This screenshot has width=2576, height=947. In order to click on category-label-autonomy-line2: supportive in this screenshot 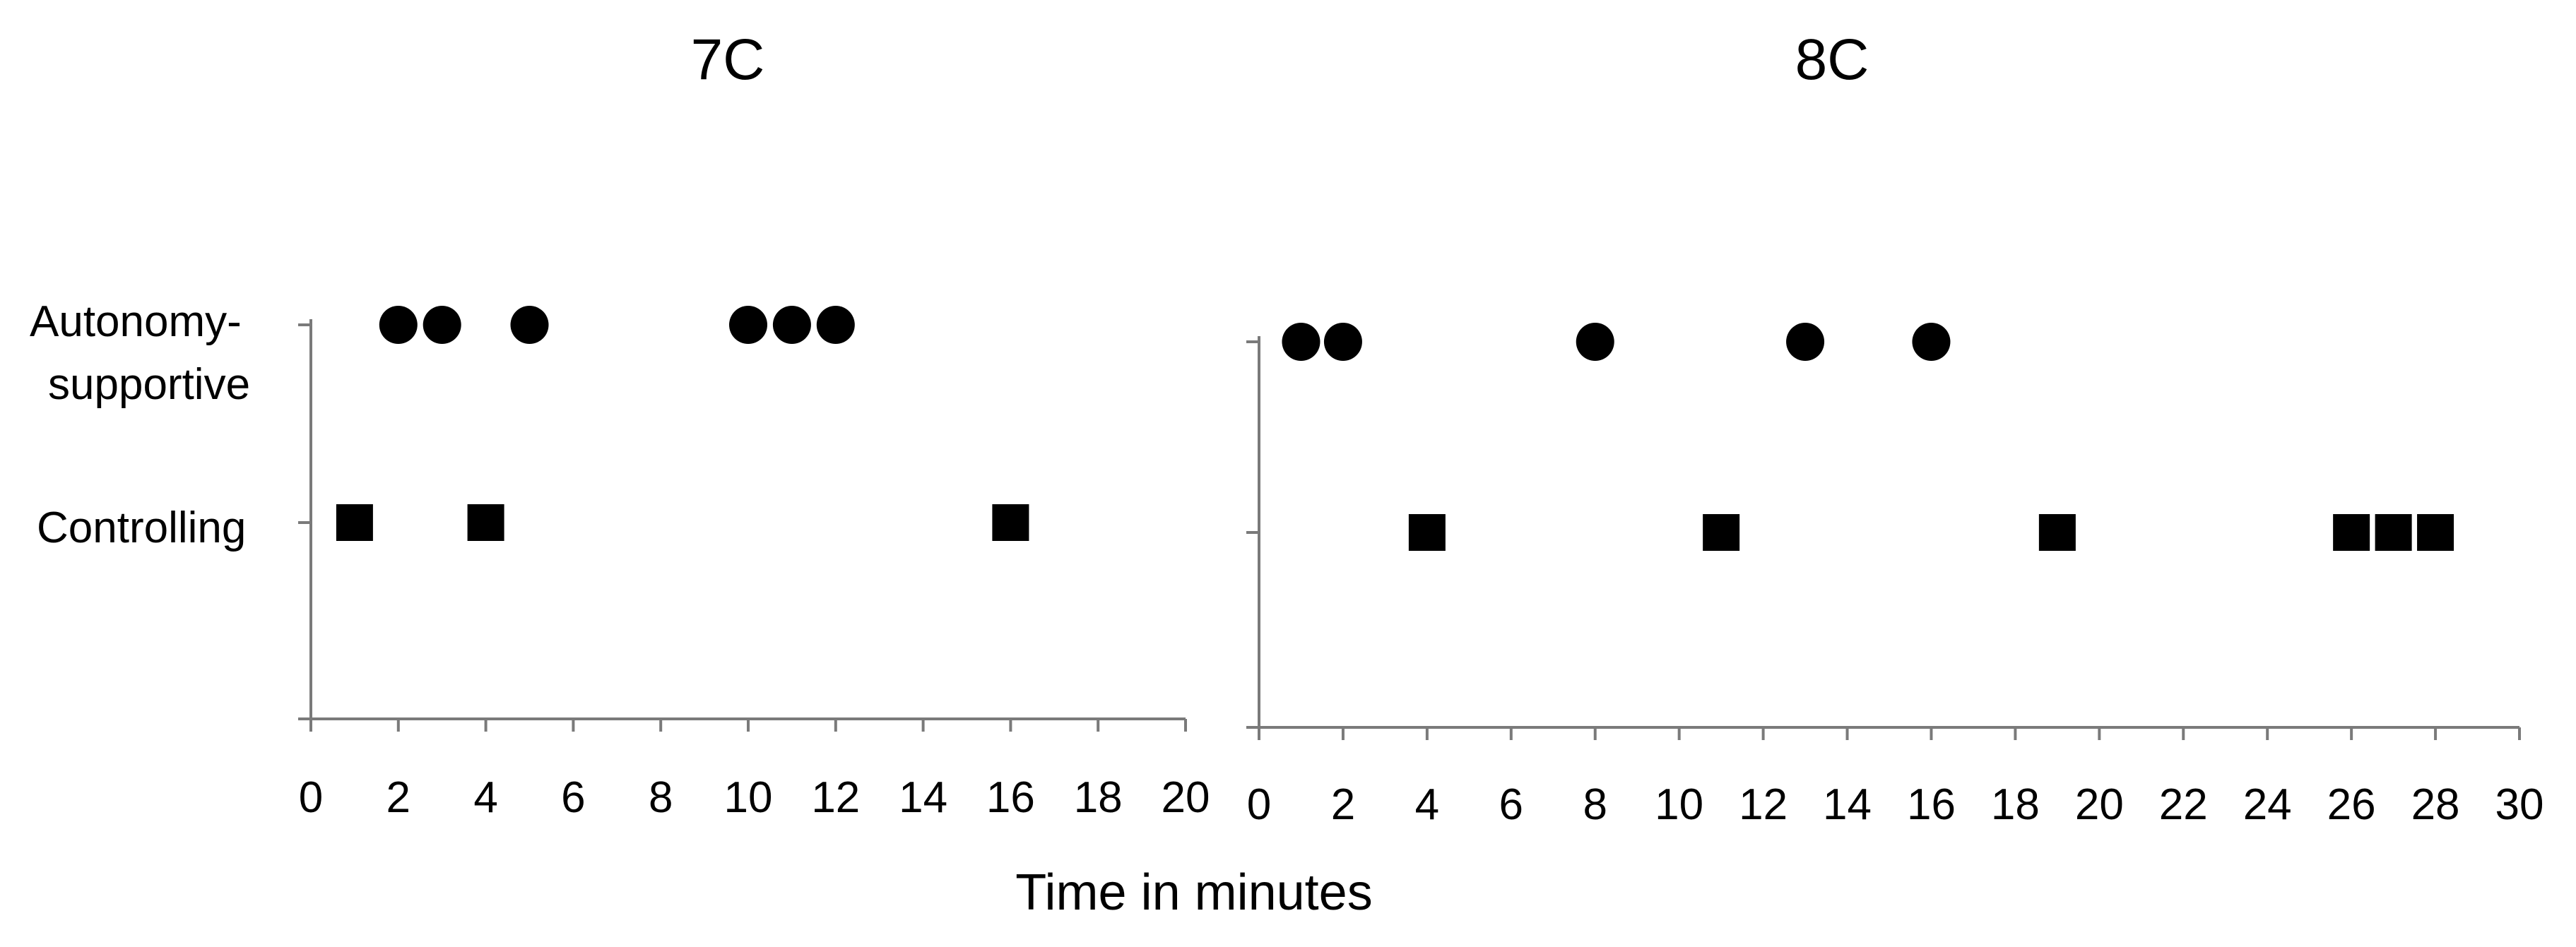, I will do `click(149, 385)`.